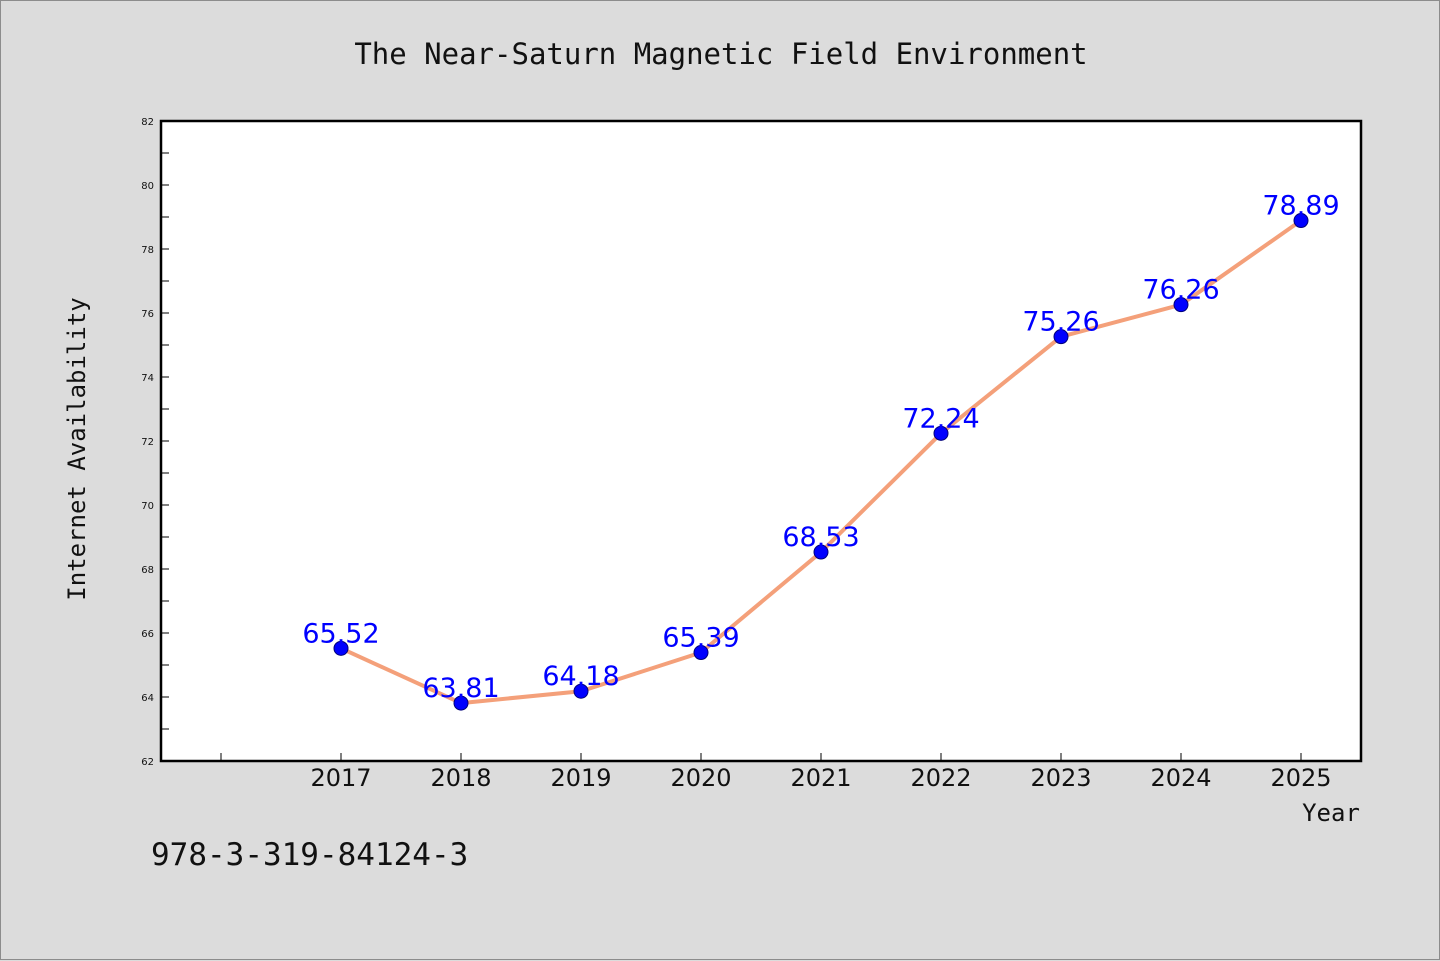 This screenshot has height=961, width=1440. Describe the element at coordinates (340, 778) in the screenshot. I see `x-tick-label: 2017` at that location.